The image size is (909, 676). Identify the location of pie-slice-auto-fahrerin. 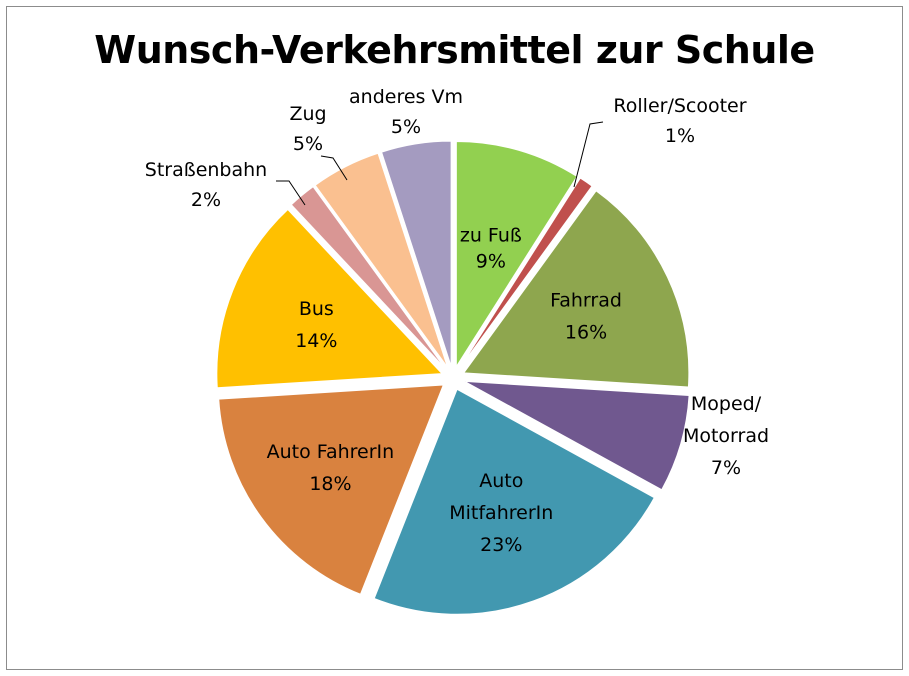
(331, 489).